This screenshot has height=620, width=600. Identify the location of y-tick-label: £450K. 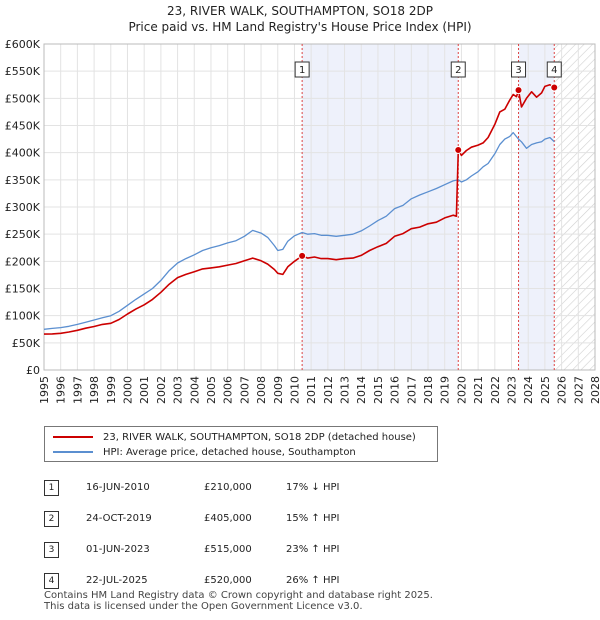
(23, 126).